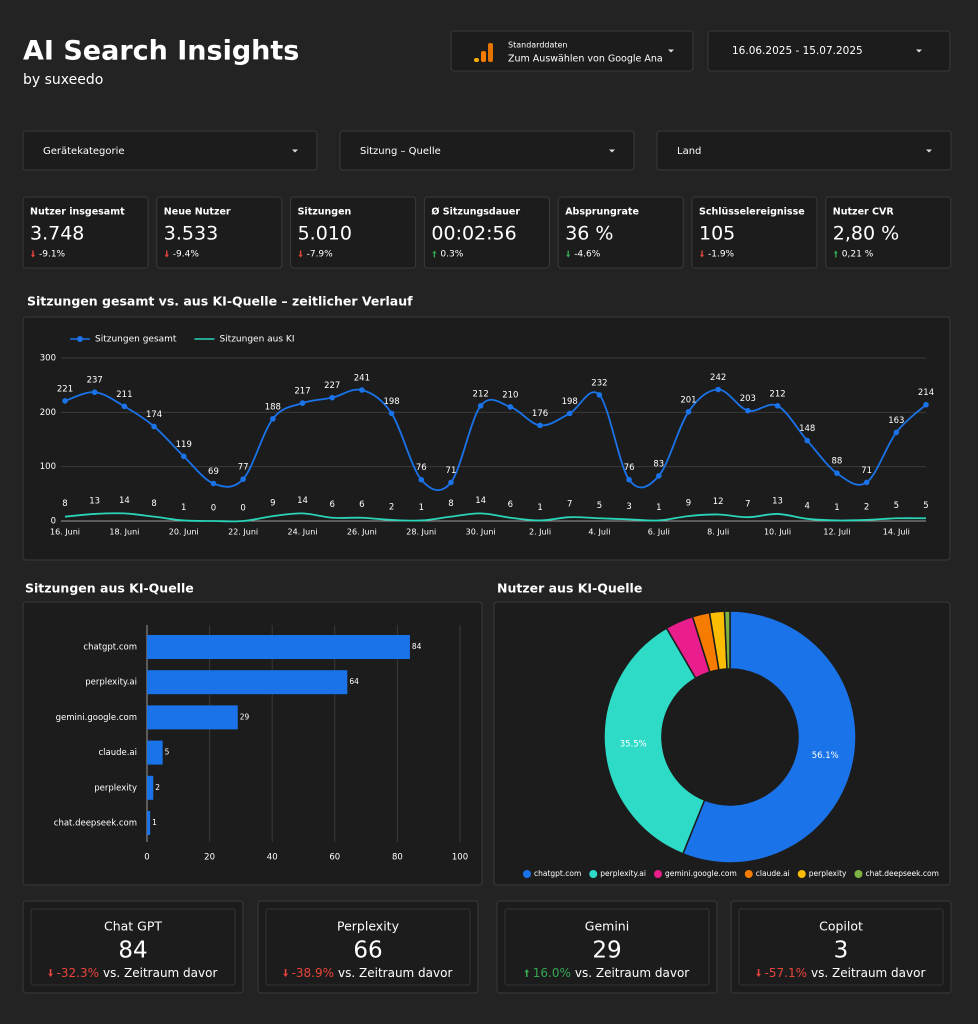 This screenshot has width=978, height=1024. What do you see at coordinates (623, 873) in the screenshot?
I see `legend-label: perplexity.ai` at bounding box center [623, 873].